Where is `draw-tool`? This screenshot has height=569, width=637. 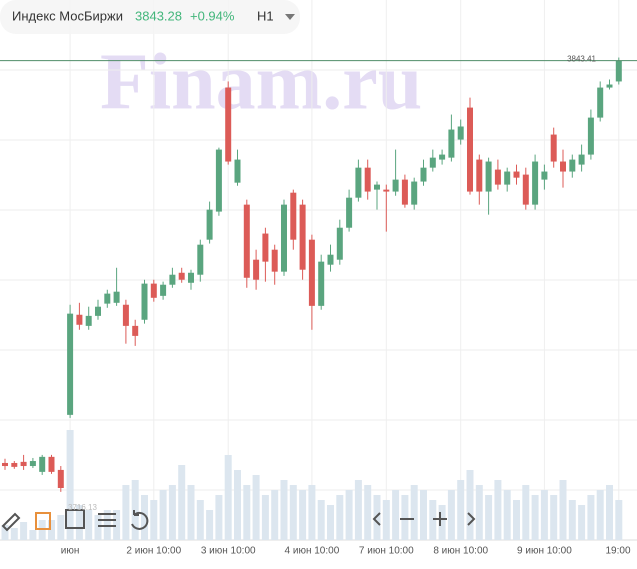 draw-tool is located at coordinates (11, 522).